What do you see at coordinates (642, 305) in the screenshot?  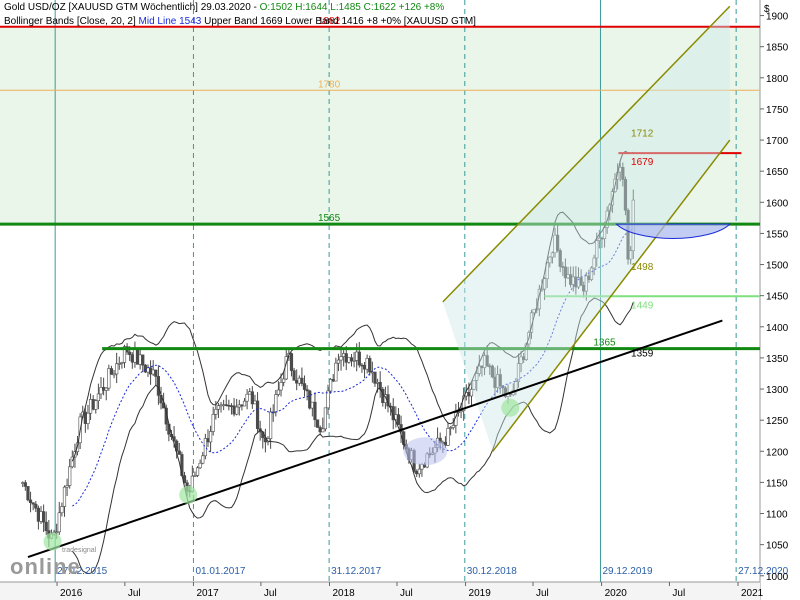 I see `level-label: 1449` at bounding box center [642, 305].